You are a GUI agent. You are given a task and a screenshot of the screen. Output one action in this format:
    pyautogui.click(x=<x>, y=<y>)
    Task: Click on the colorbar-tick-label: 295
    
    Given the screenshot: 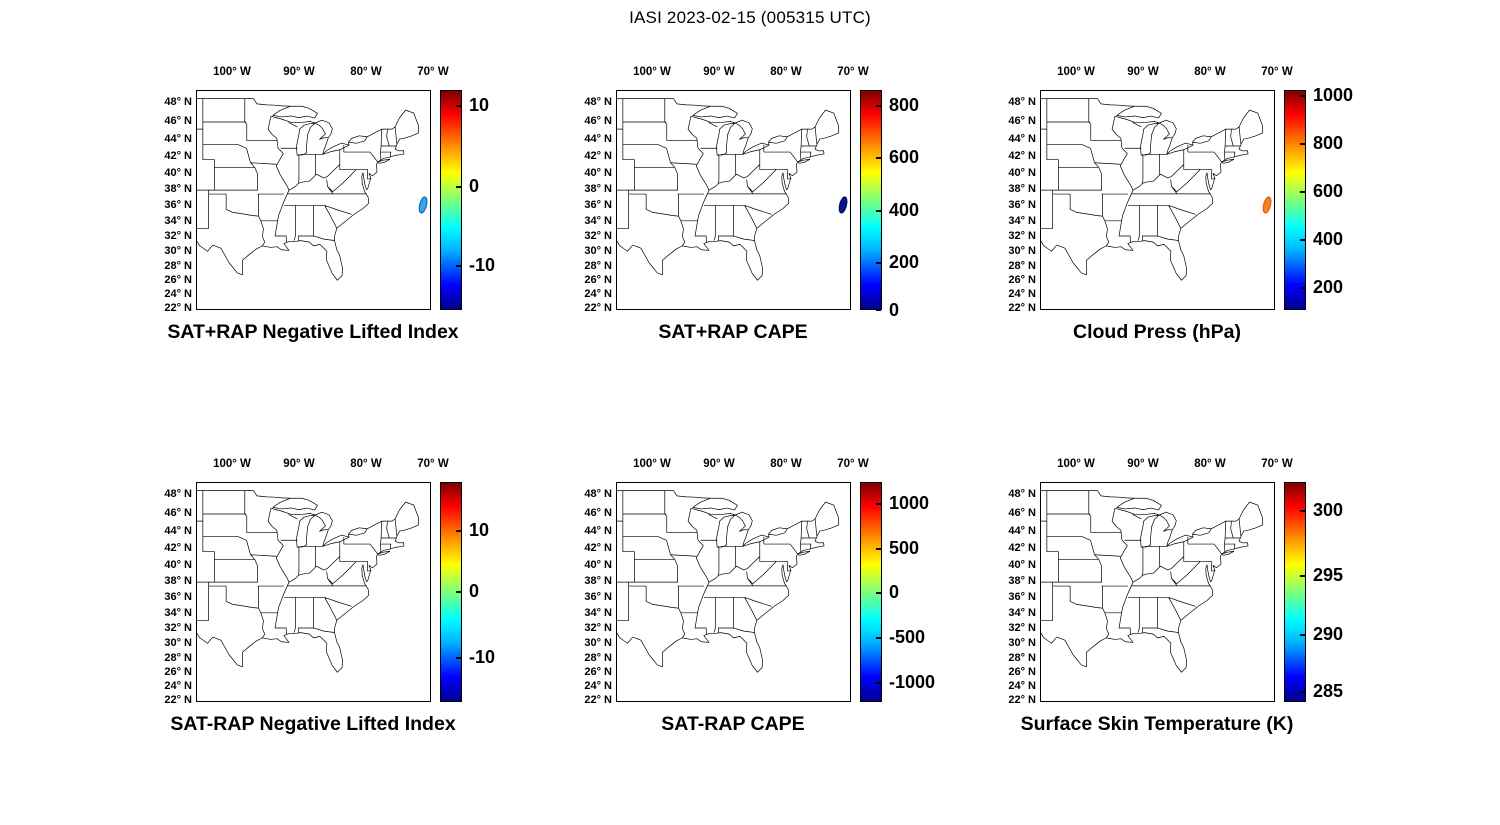 What is the action you would take?
    pyautogui.click(x=1328, y=575)
    